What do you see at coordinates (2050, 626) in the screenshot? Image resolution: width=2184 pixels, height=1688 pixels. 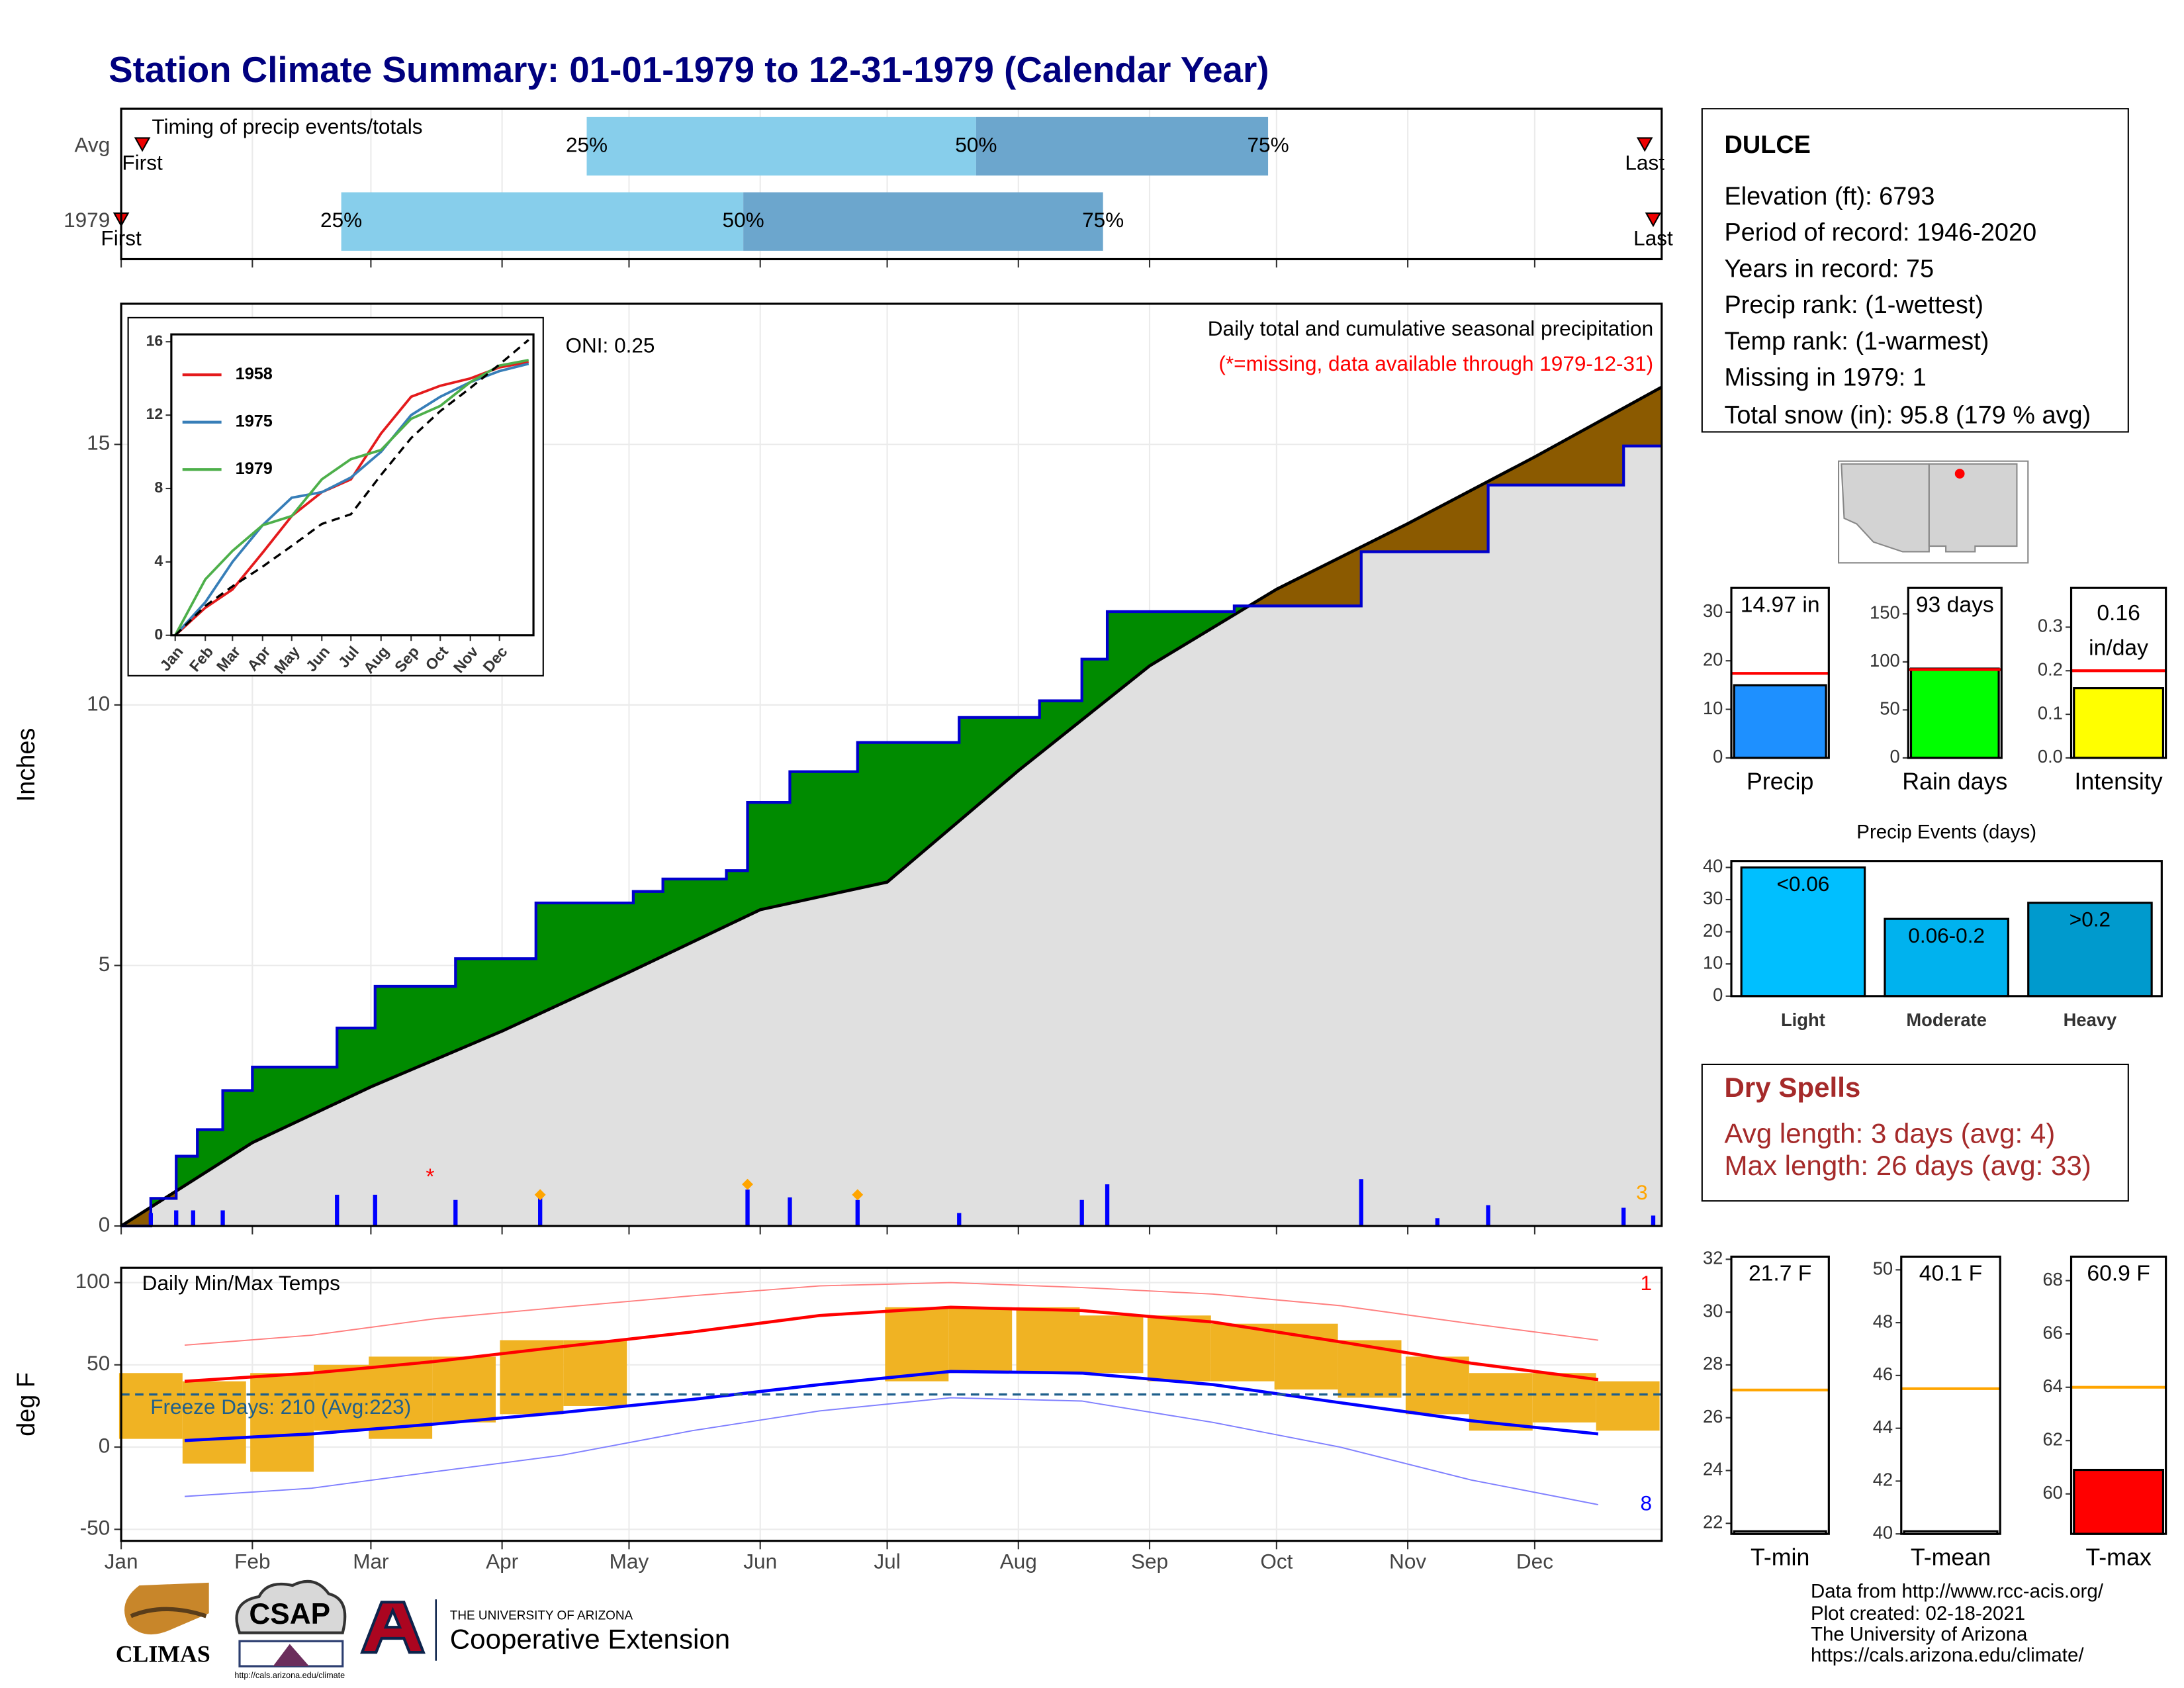 I see `y-tick-label: 0.3` at bounding box center [2050, 626].